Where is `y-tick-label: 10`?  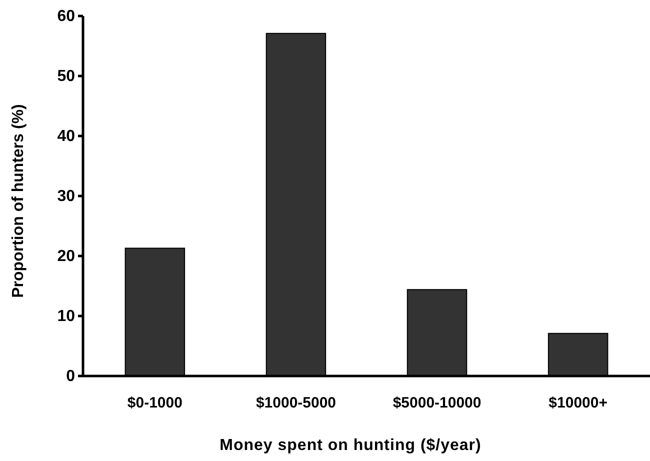
y-tick-label: 10 is located at coordinates (66, 317).